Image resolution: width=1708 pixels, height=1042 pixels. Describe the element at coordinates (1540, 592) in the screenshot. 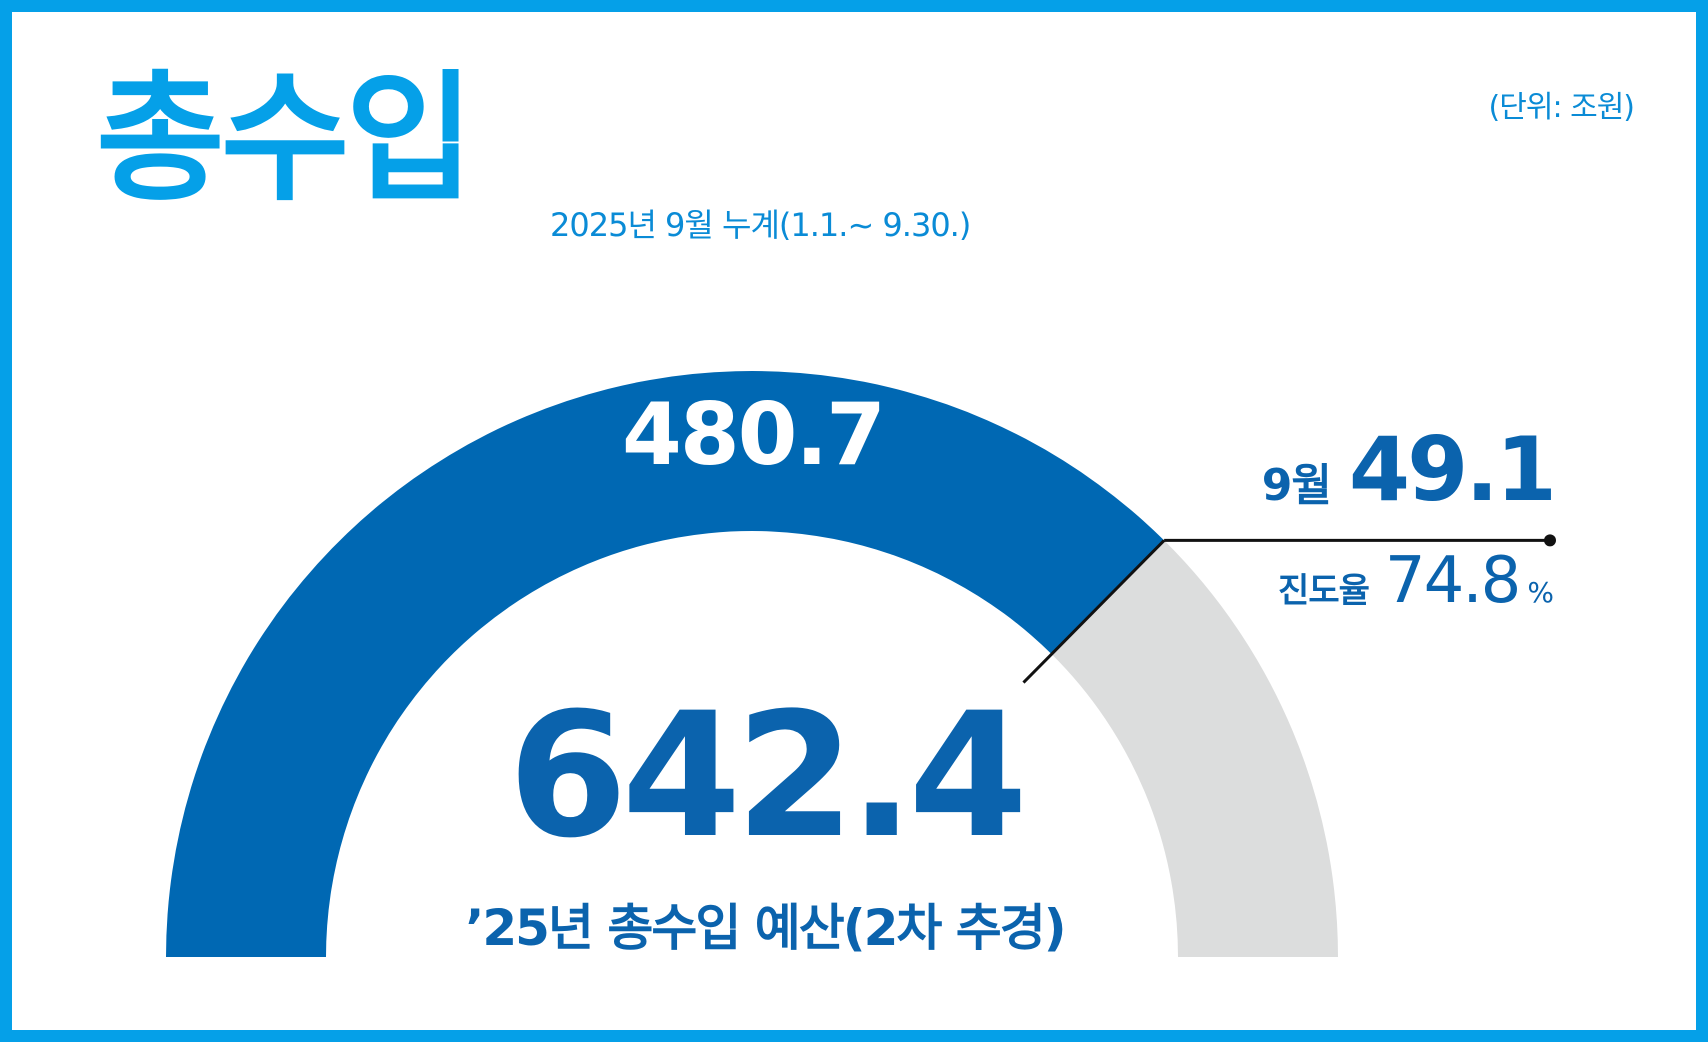

I see `progress-unit: %` at that location.